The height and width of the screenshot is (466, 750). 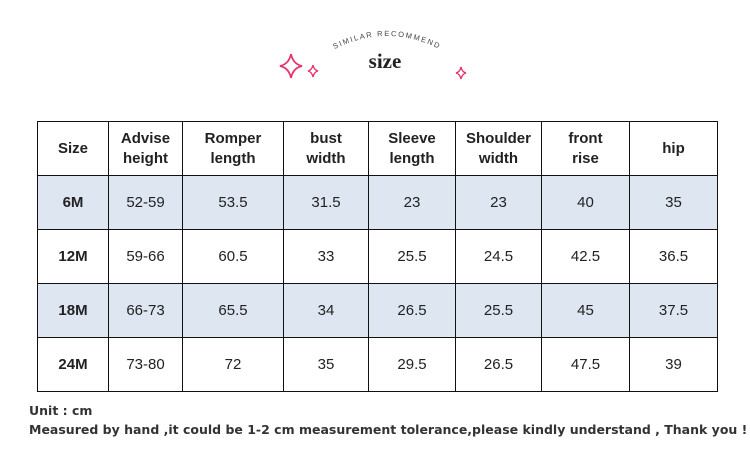 I want to click on table-row: 24M 73-80 72 35 29.5 26.5 47.5 39, so click(x=377, y=364).